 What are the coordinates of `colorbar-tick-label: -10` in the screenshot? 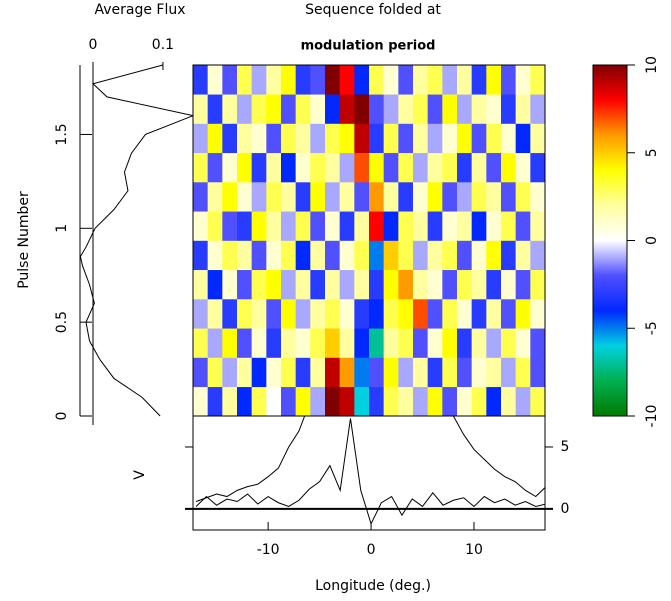 It's located at (652, 416).